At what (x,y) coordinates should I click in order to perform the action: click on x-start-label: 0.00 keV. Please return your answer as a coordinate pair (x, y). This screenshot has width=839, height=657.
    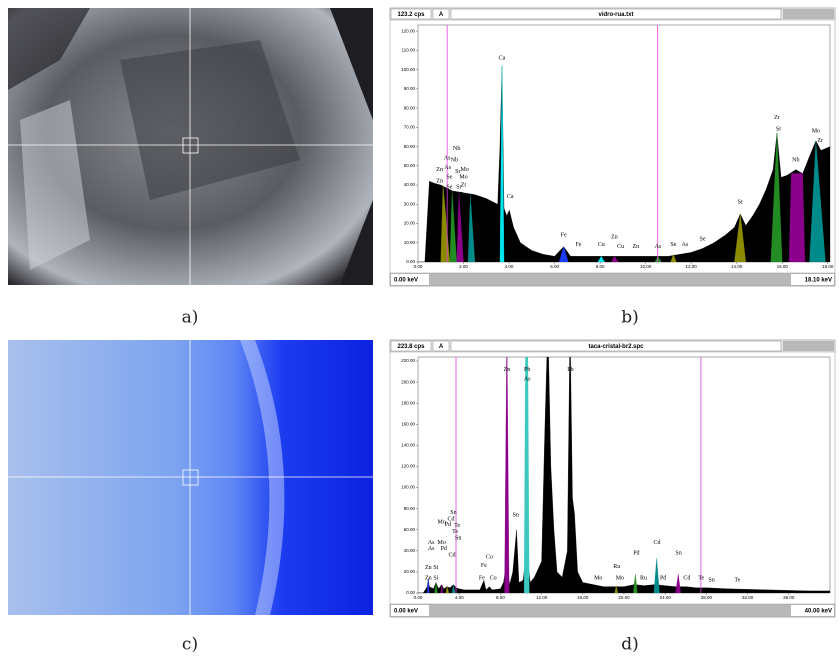
    Looking at the image, I should click on (406, 612).